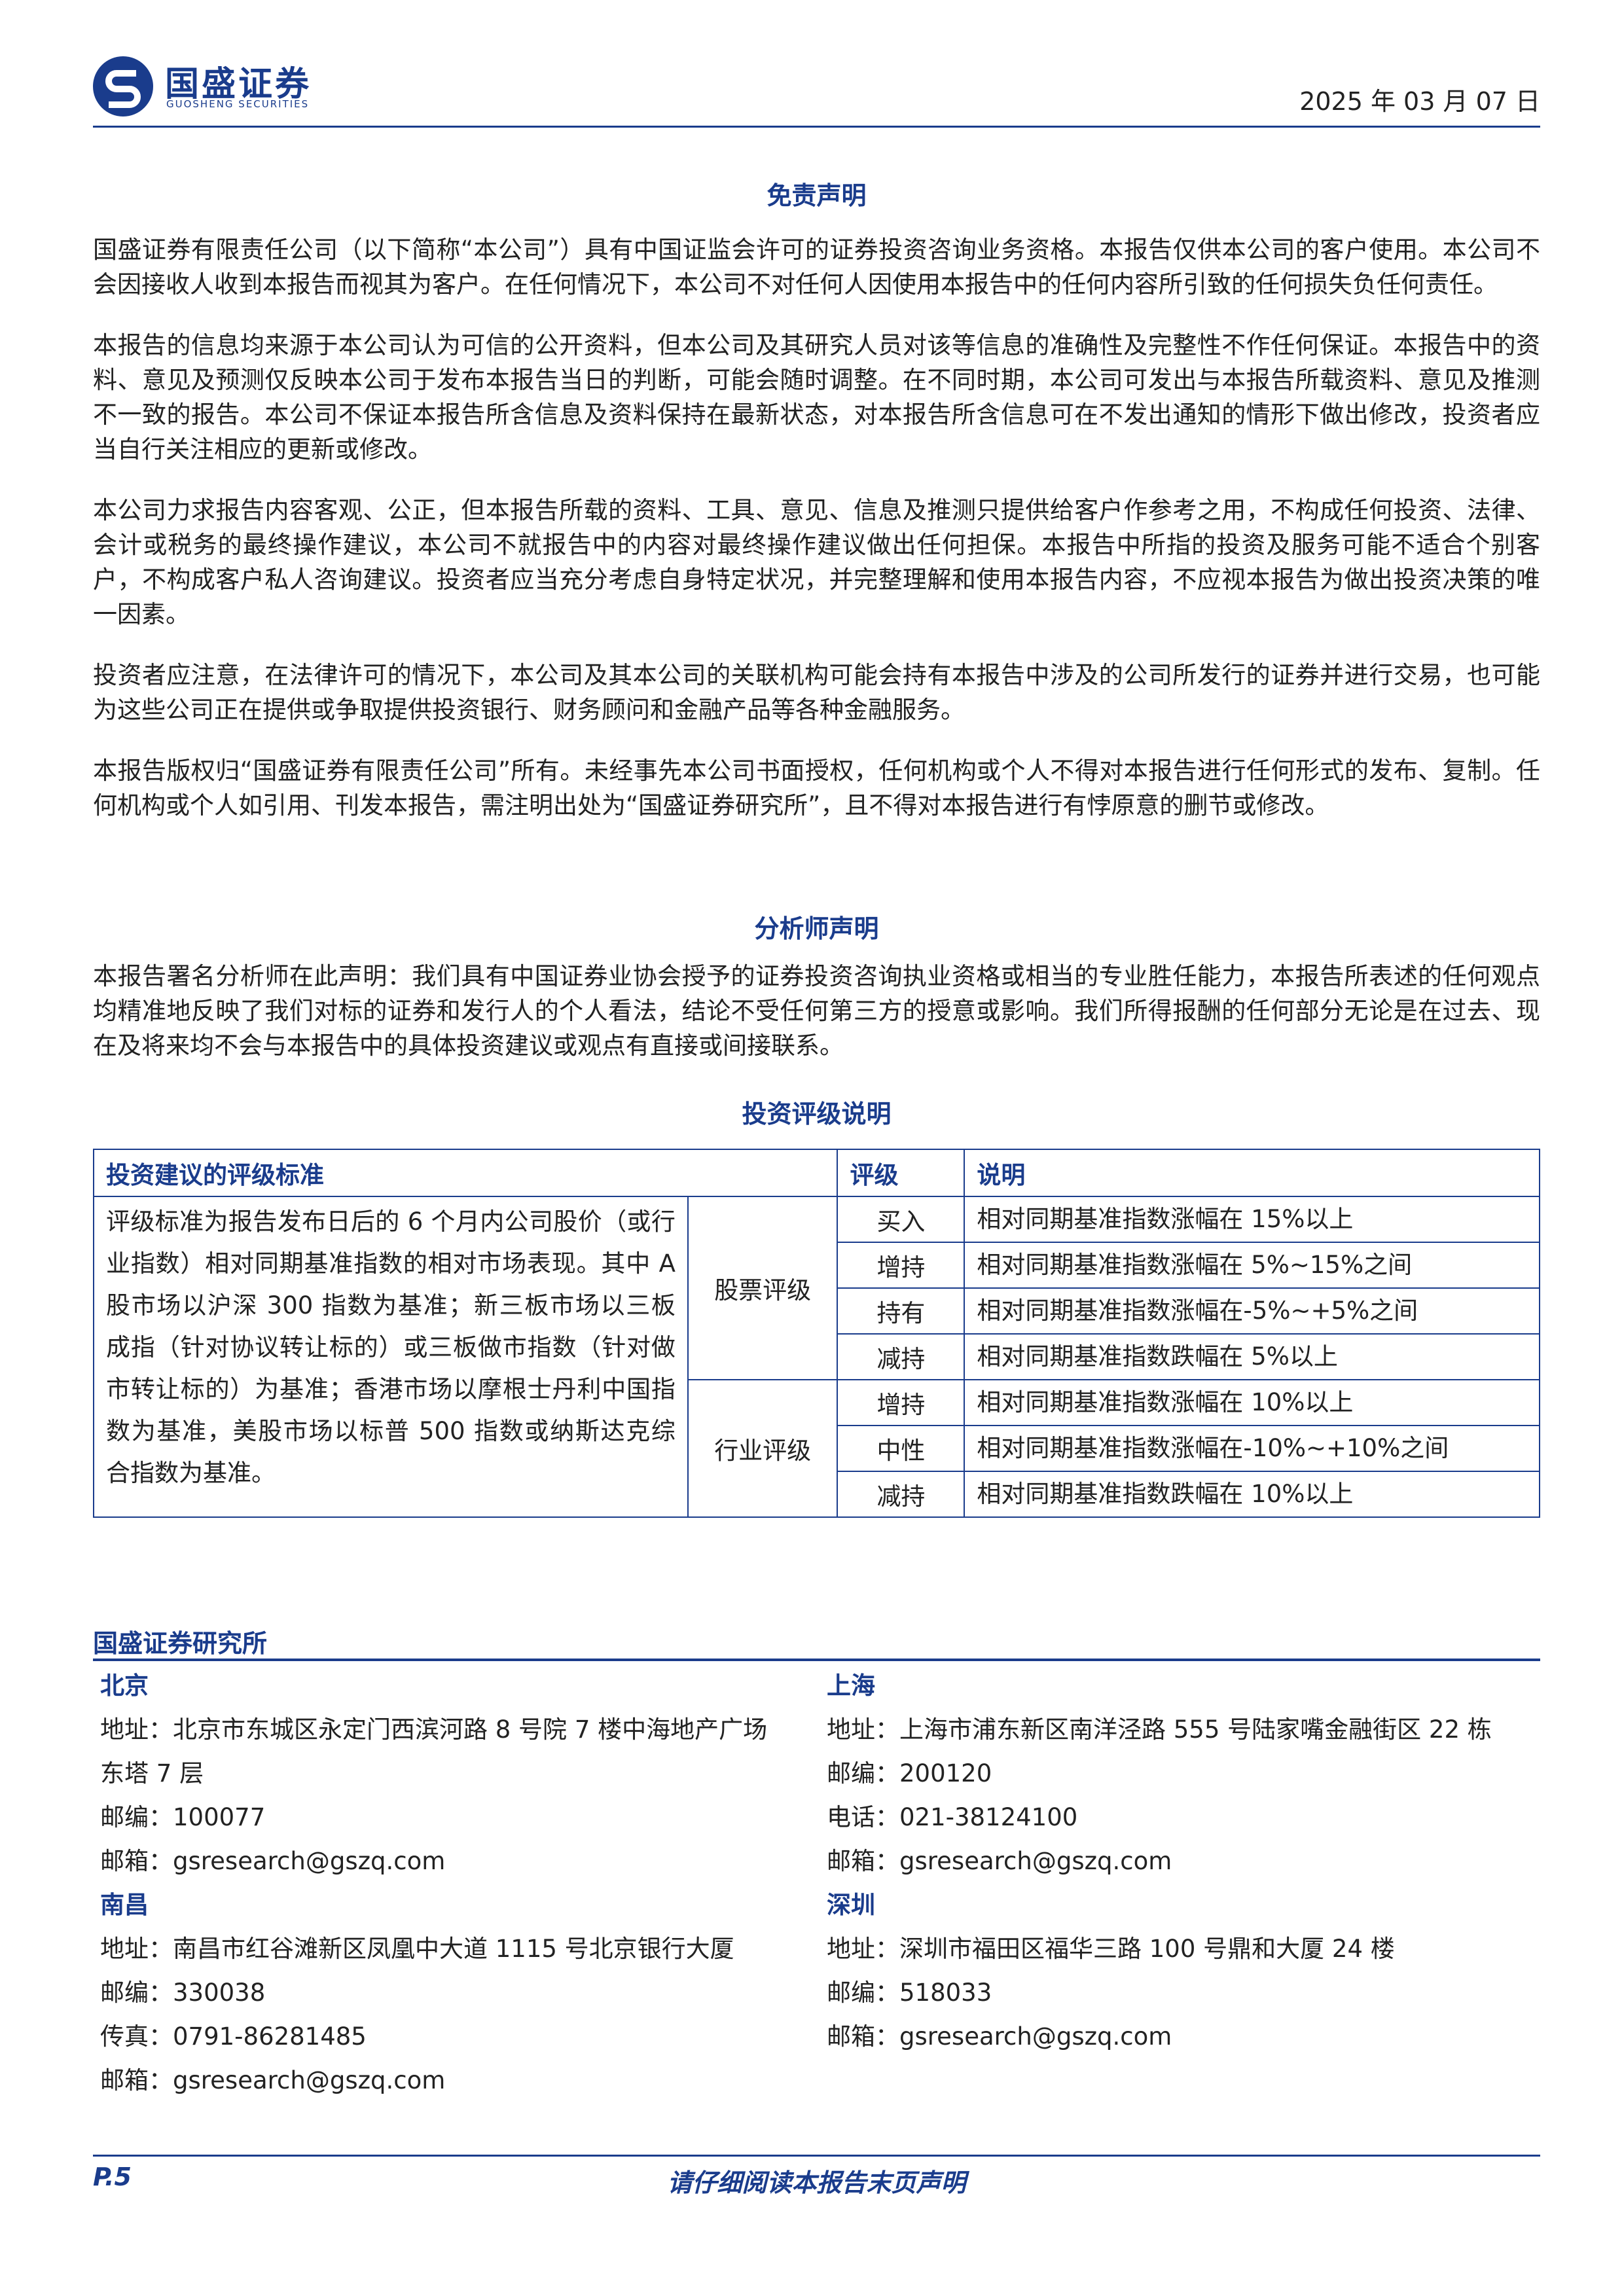 The height and width of the screenshot is (2296, 1624). I want to click on logo-en: GUOSHENG SECURITIES, so click(238, 104).